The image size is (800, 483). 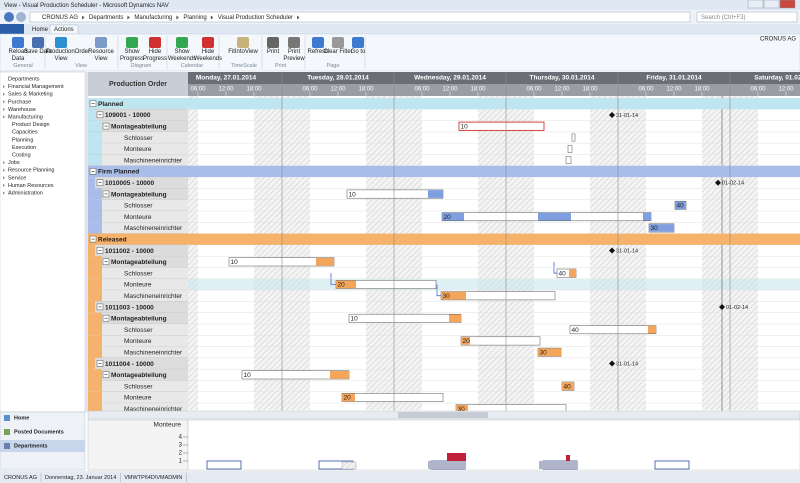 What do you see at coordinates (18, 55) in the screenshot?
I see `ribbon-button: Reload Data` at bounding box center [18, 55].